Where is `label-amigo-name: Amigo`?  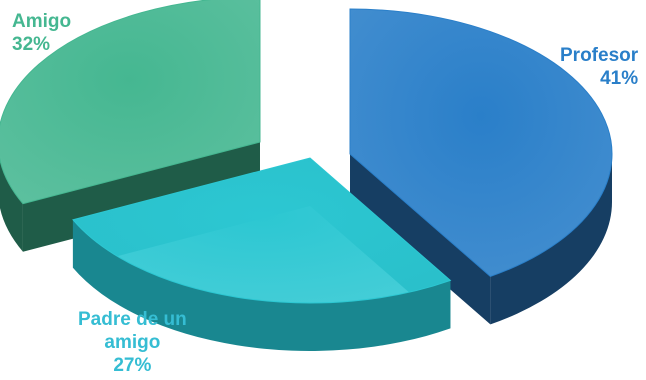
label-amigo-name: Amigo is located at coordinates (42, 21).